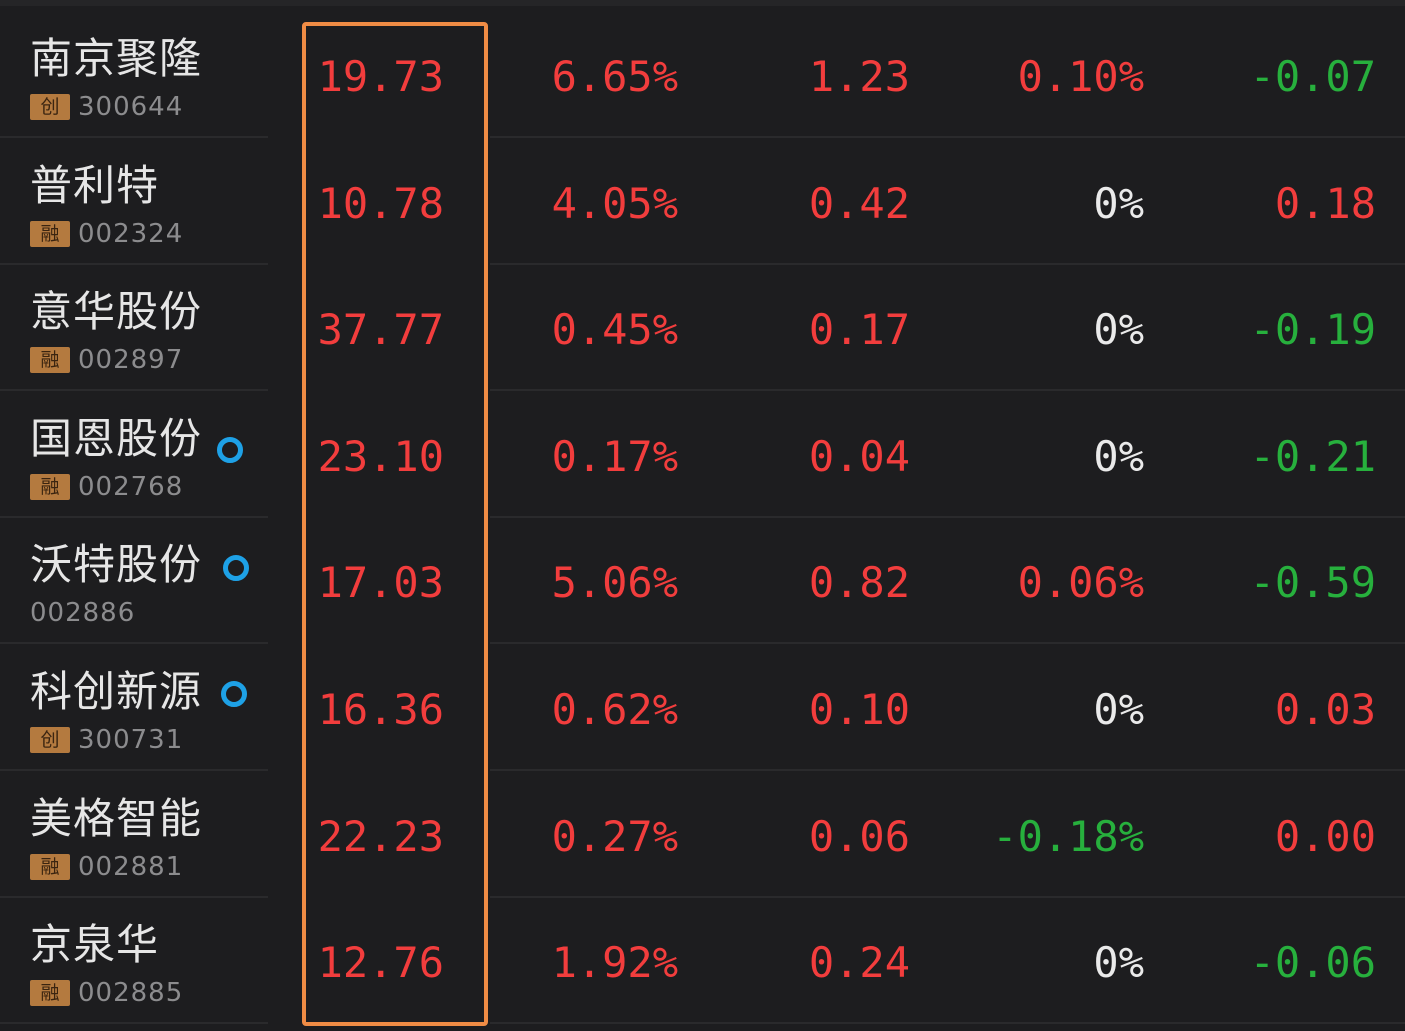  Describe the element at coordinates (95, 185) in the screenshot. I see `stock-name: 普利特` at that location.